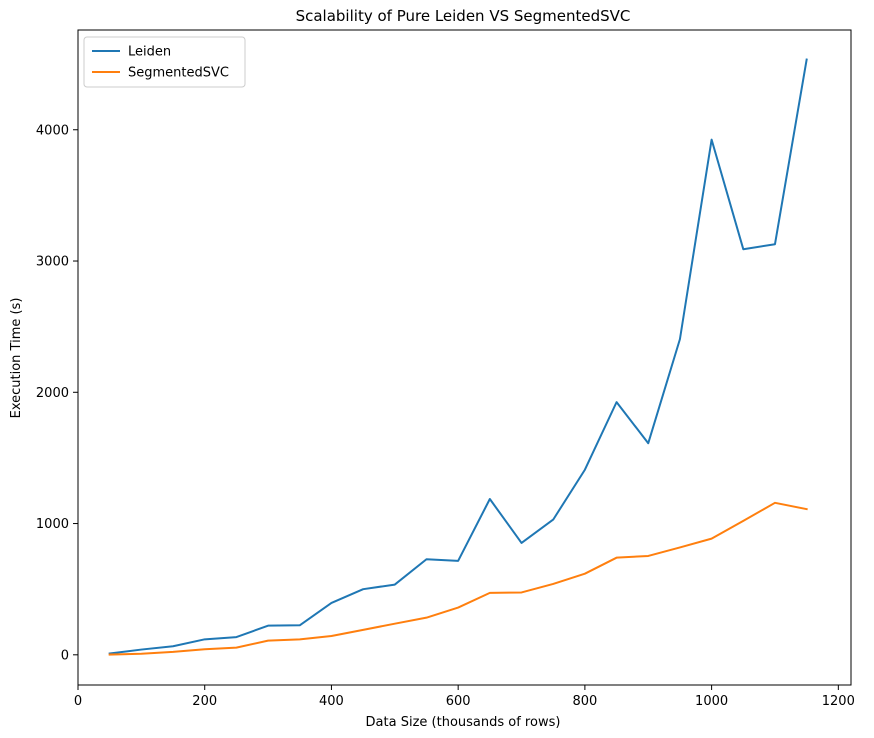  What do you see at coordinates (52, 262) in the screenshot?
I see `y-tick-label: 3000` at bounding box center [52, 262].